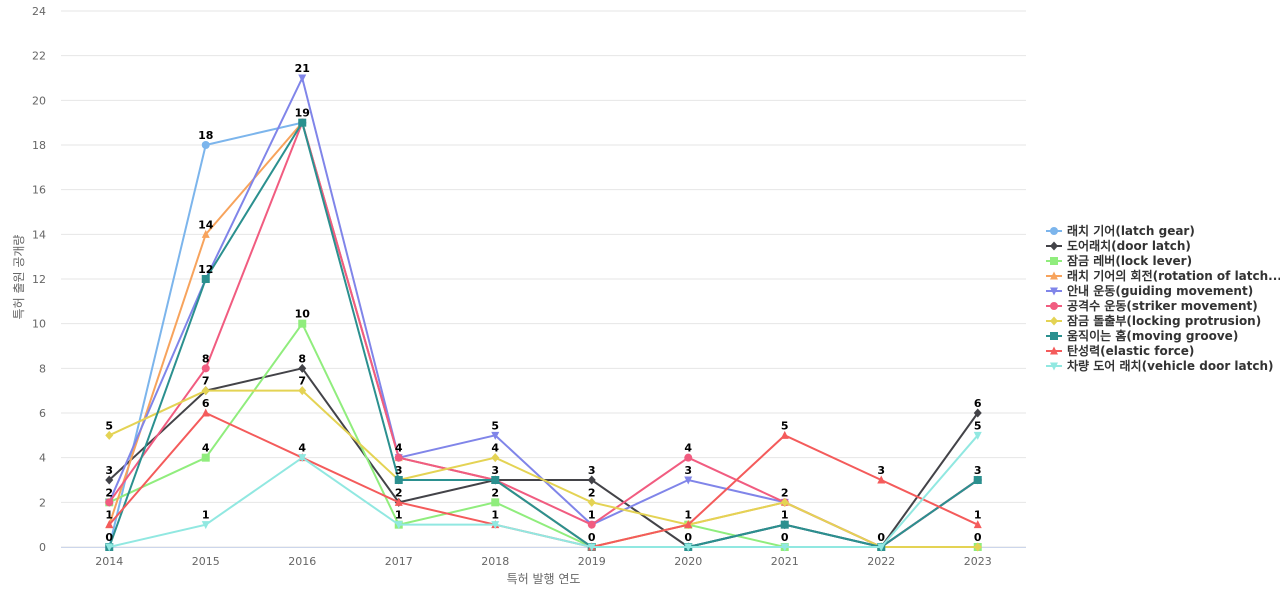 This screenshot has width=1280, height=600. Describe the element at coordinates (1120, 230) in the screenshot. I see `legend-item: 래치 기어(latch gear)` at that location.